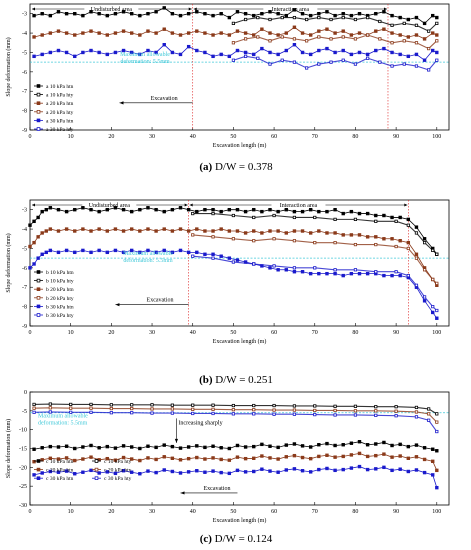 The image size is (471, 550). Describe the element at coordinates (436, 137) in the screenshot. I see `x-tick-label: 100` at that location.